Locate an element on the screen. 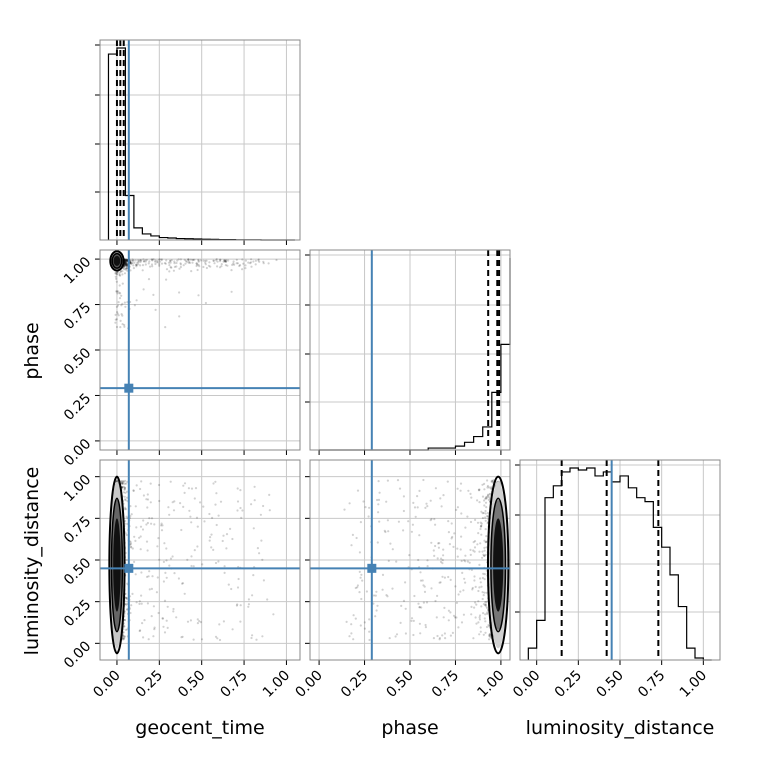 The image size is (760, 760). y-tick-label: 1.00 is located at coordinates (77, 488).